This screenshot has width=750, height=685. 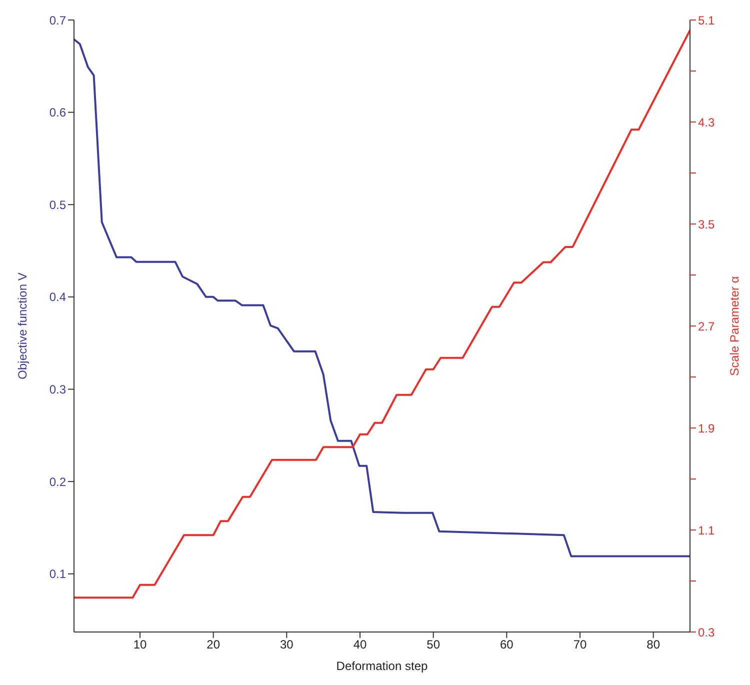 What do you see at coordinates (57, 574) in the screenshot?
I see `y-tick-label: 0.1` at bounding box center [57, 574].